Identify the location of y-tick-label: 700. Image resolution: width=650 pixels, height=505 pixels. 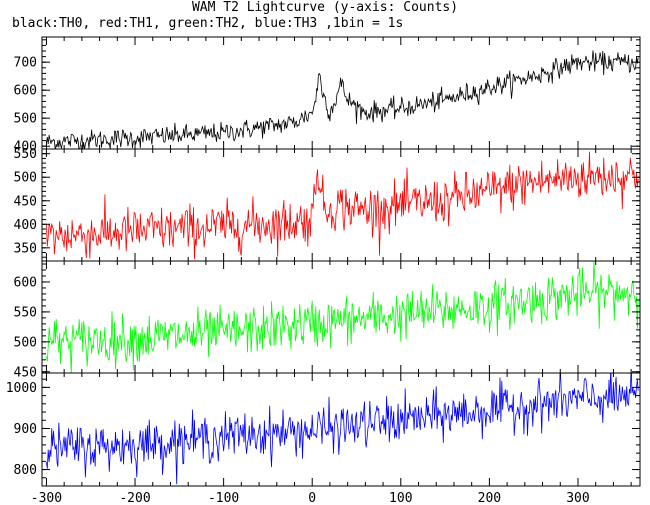
(25, 63).